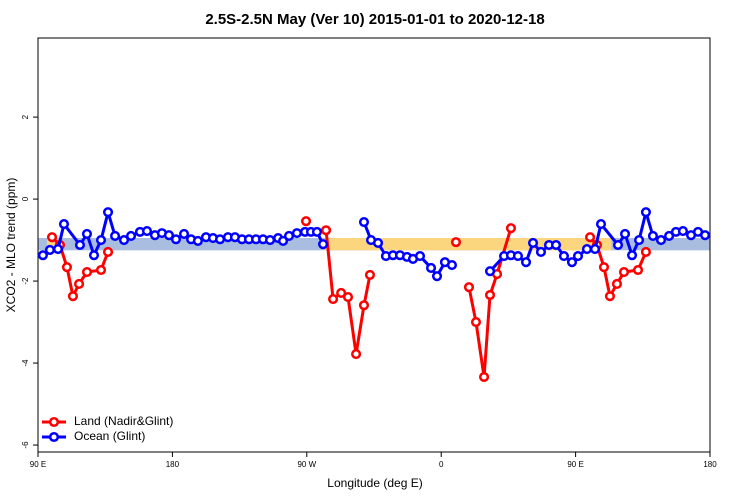 The height and width of the screenshot is (500, 750). What do you see at coordinates (25, 363) in the screenshot?
I see `y-tick-label: -4` at bounding box center [25, 363].